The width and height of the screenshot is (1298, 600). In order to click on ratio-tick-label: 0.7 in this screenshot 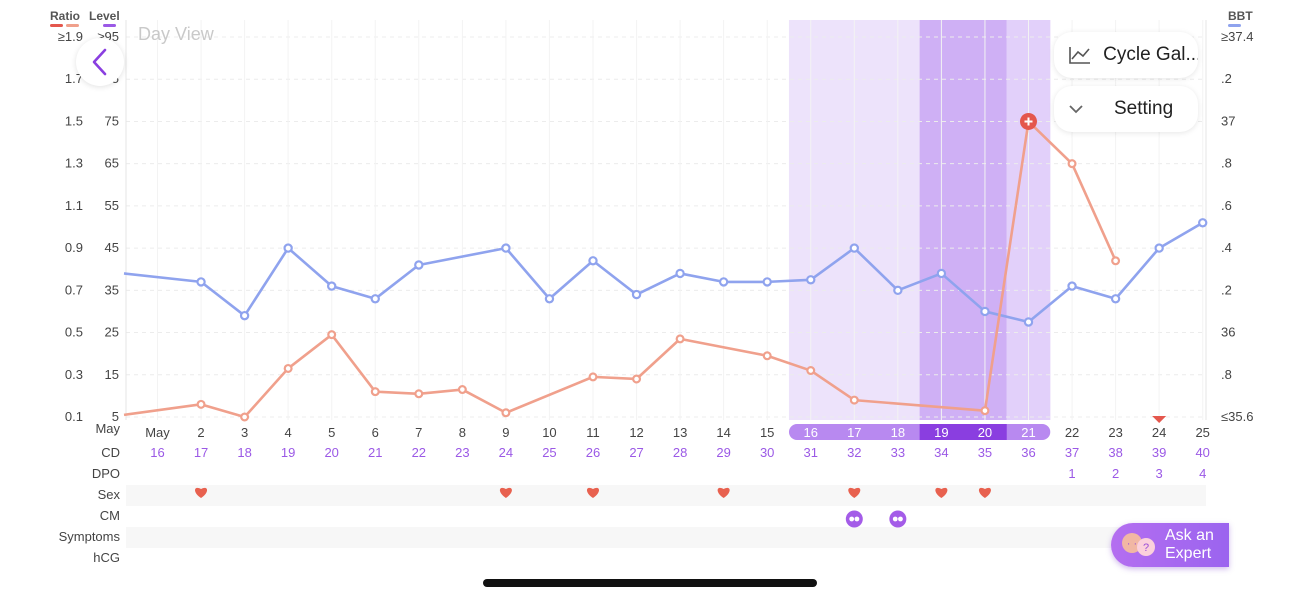, I will do `click(74, 289)`.